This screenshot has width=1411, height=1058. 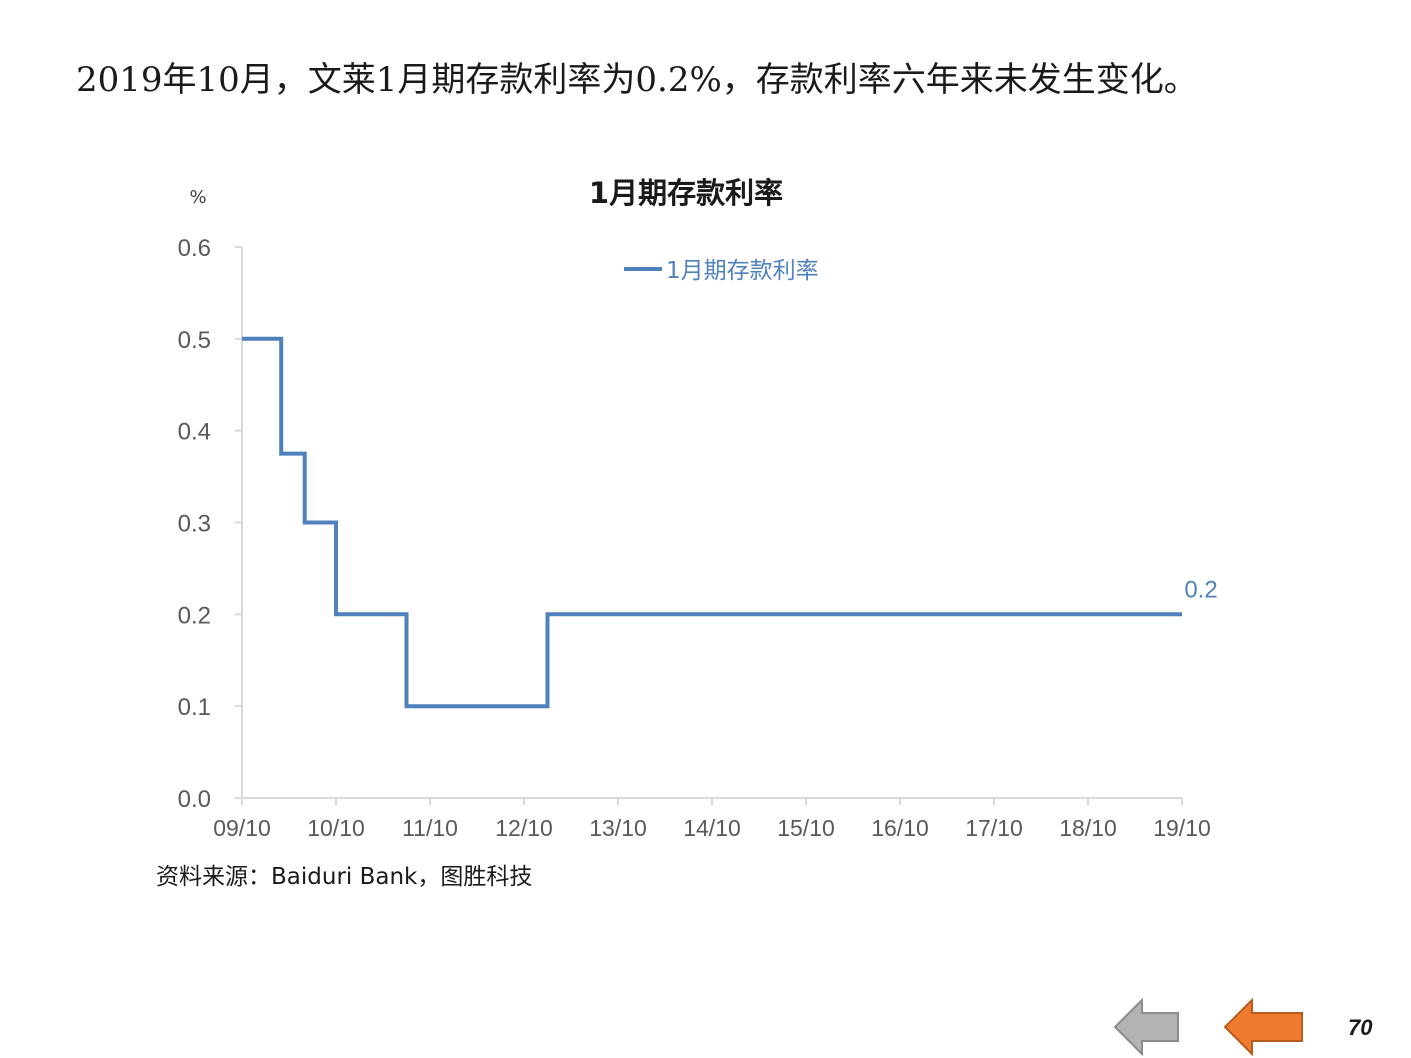 I want to click on next-arrow-icon, so click(x=1263, y=1026).